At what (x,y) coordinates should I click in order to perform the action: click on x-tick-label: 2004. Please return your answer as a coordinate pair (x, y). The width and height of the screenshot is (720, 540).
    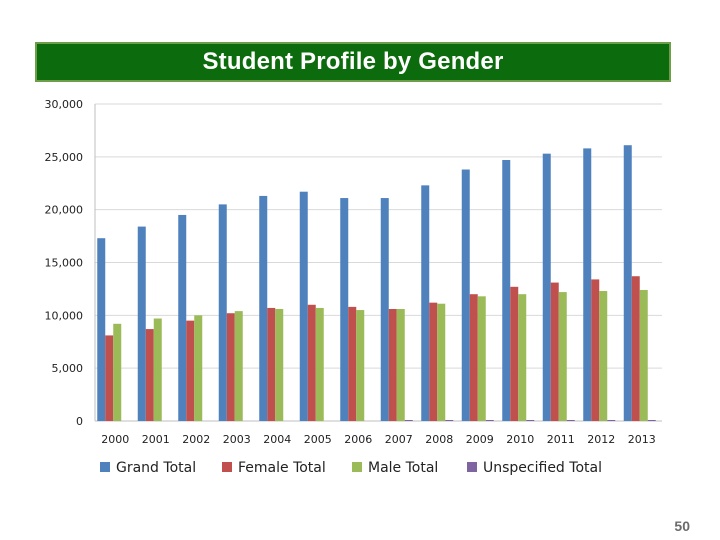
    Looking at the image, I should click on (277, 439).